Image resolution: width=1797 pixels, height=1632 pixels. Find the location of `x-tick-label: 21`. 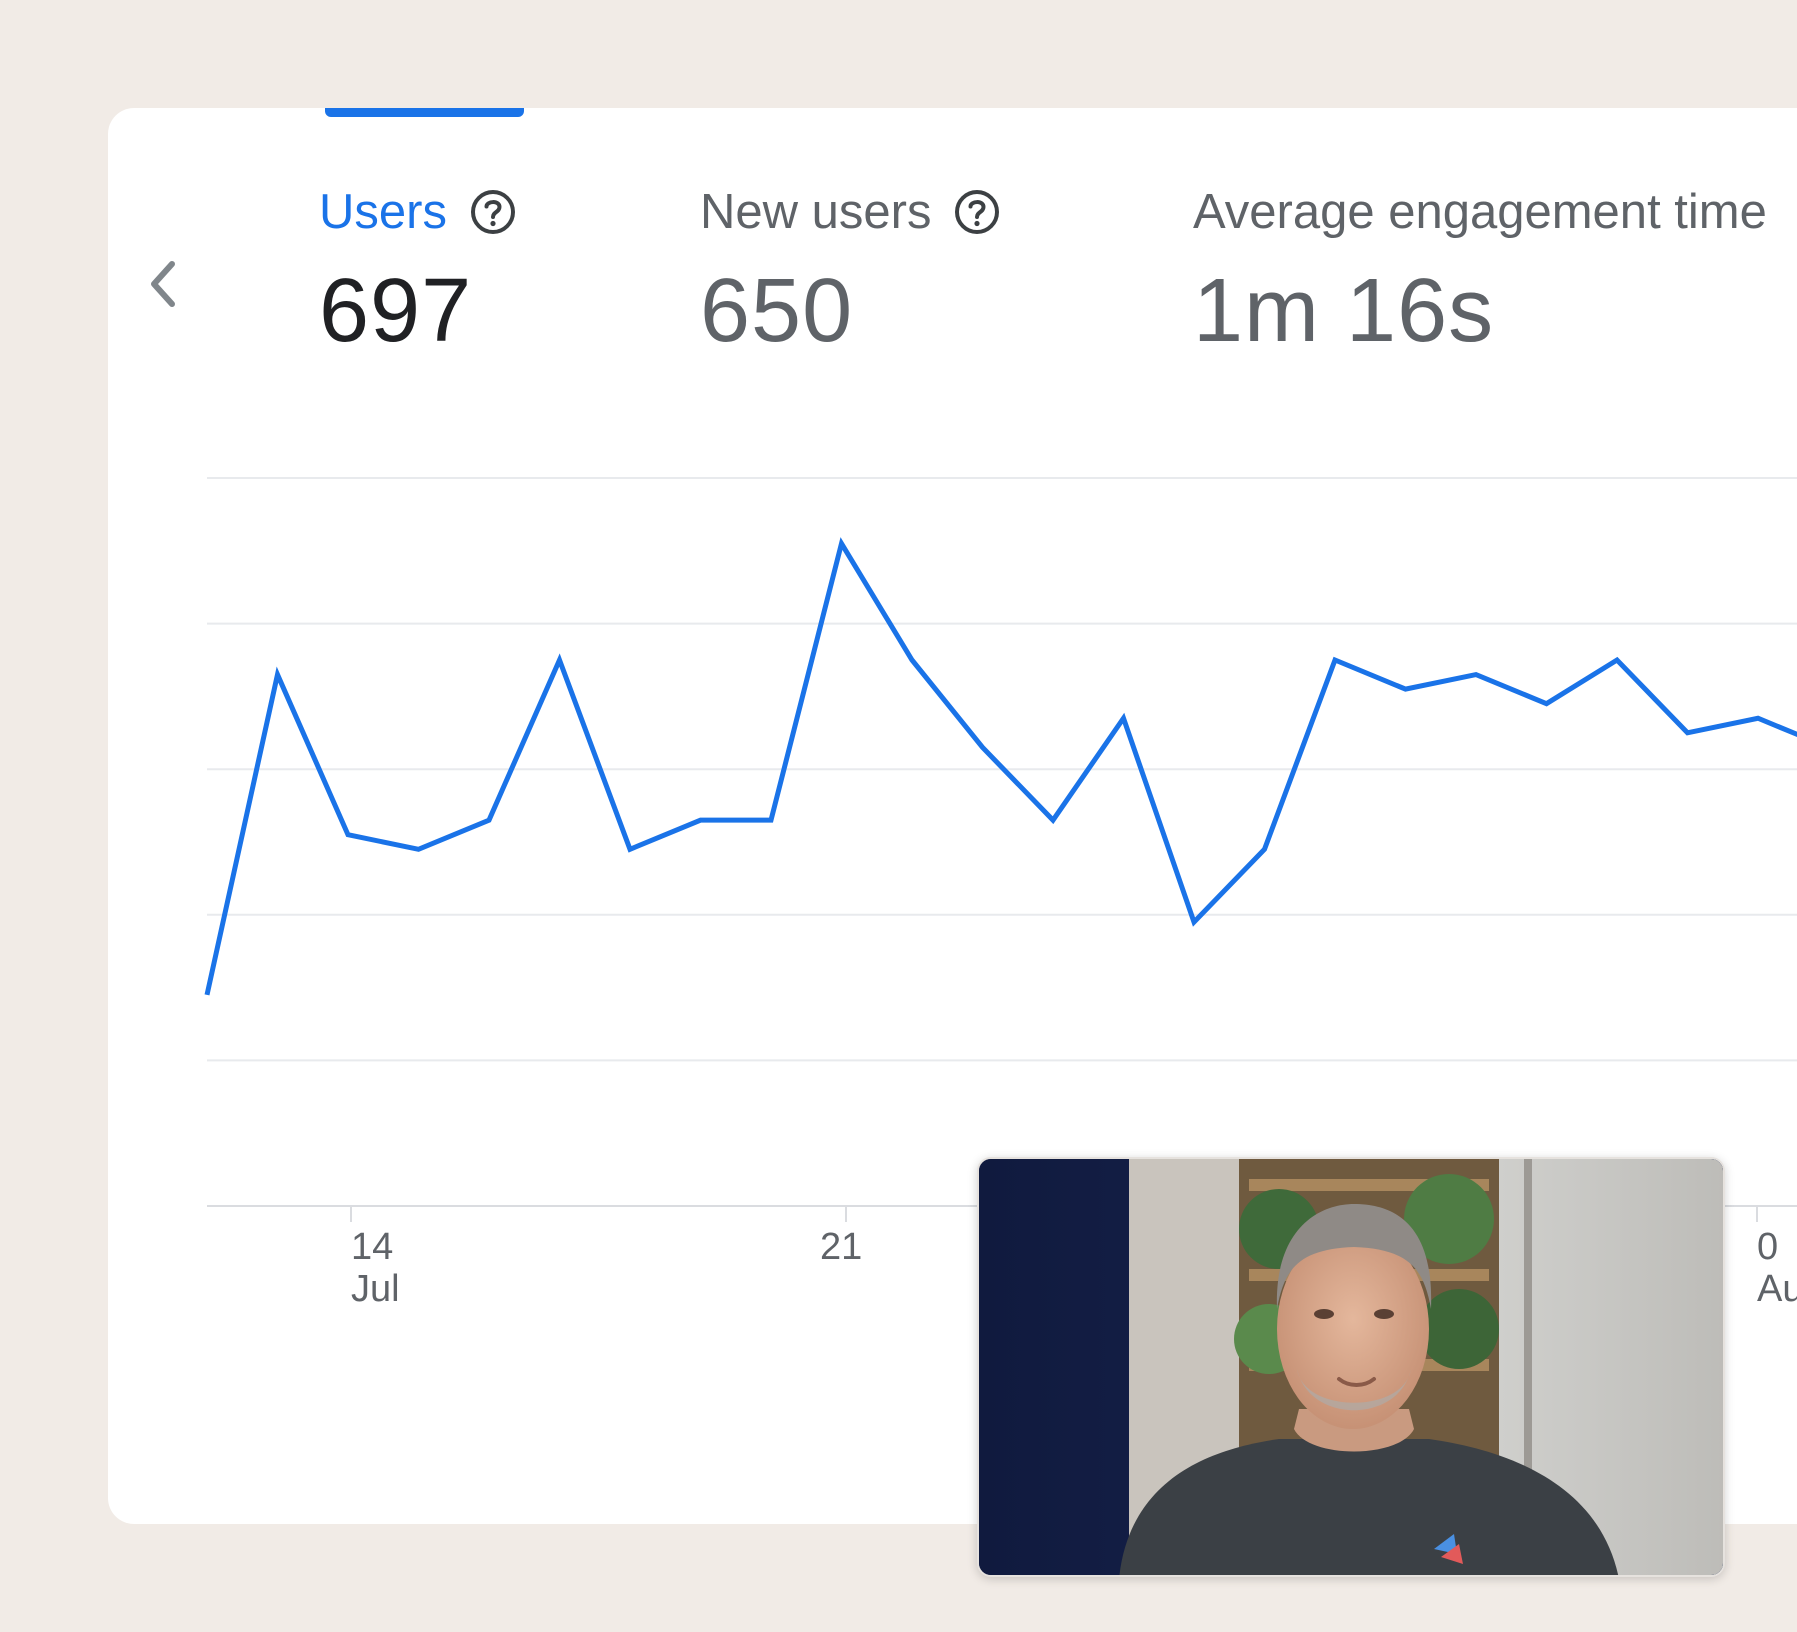

x-tick-label: 21 is located at coordinates (841, 1247).